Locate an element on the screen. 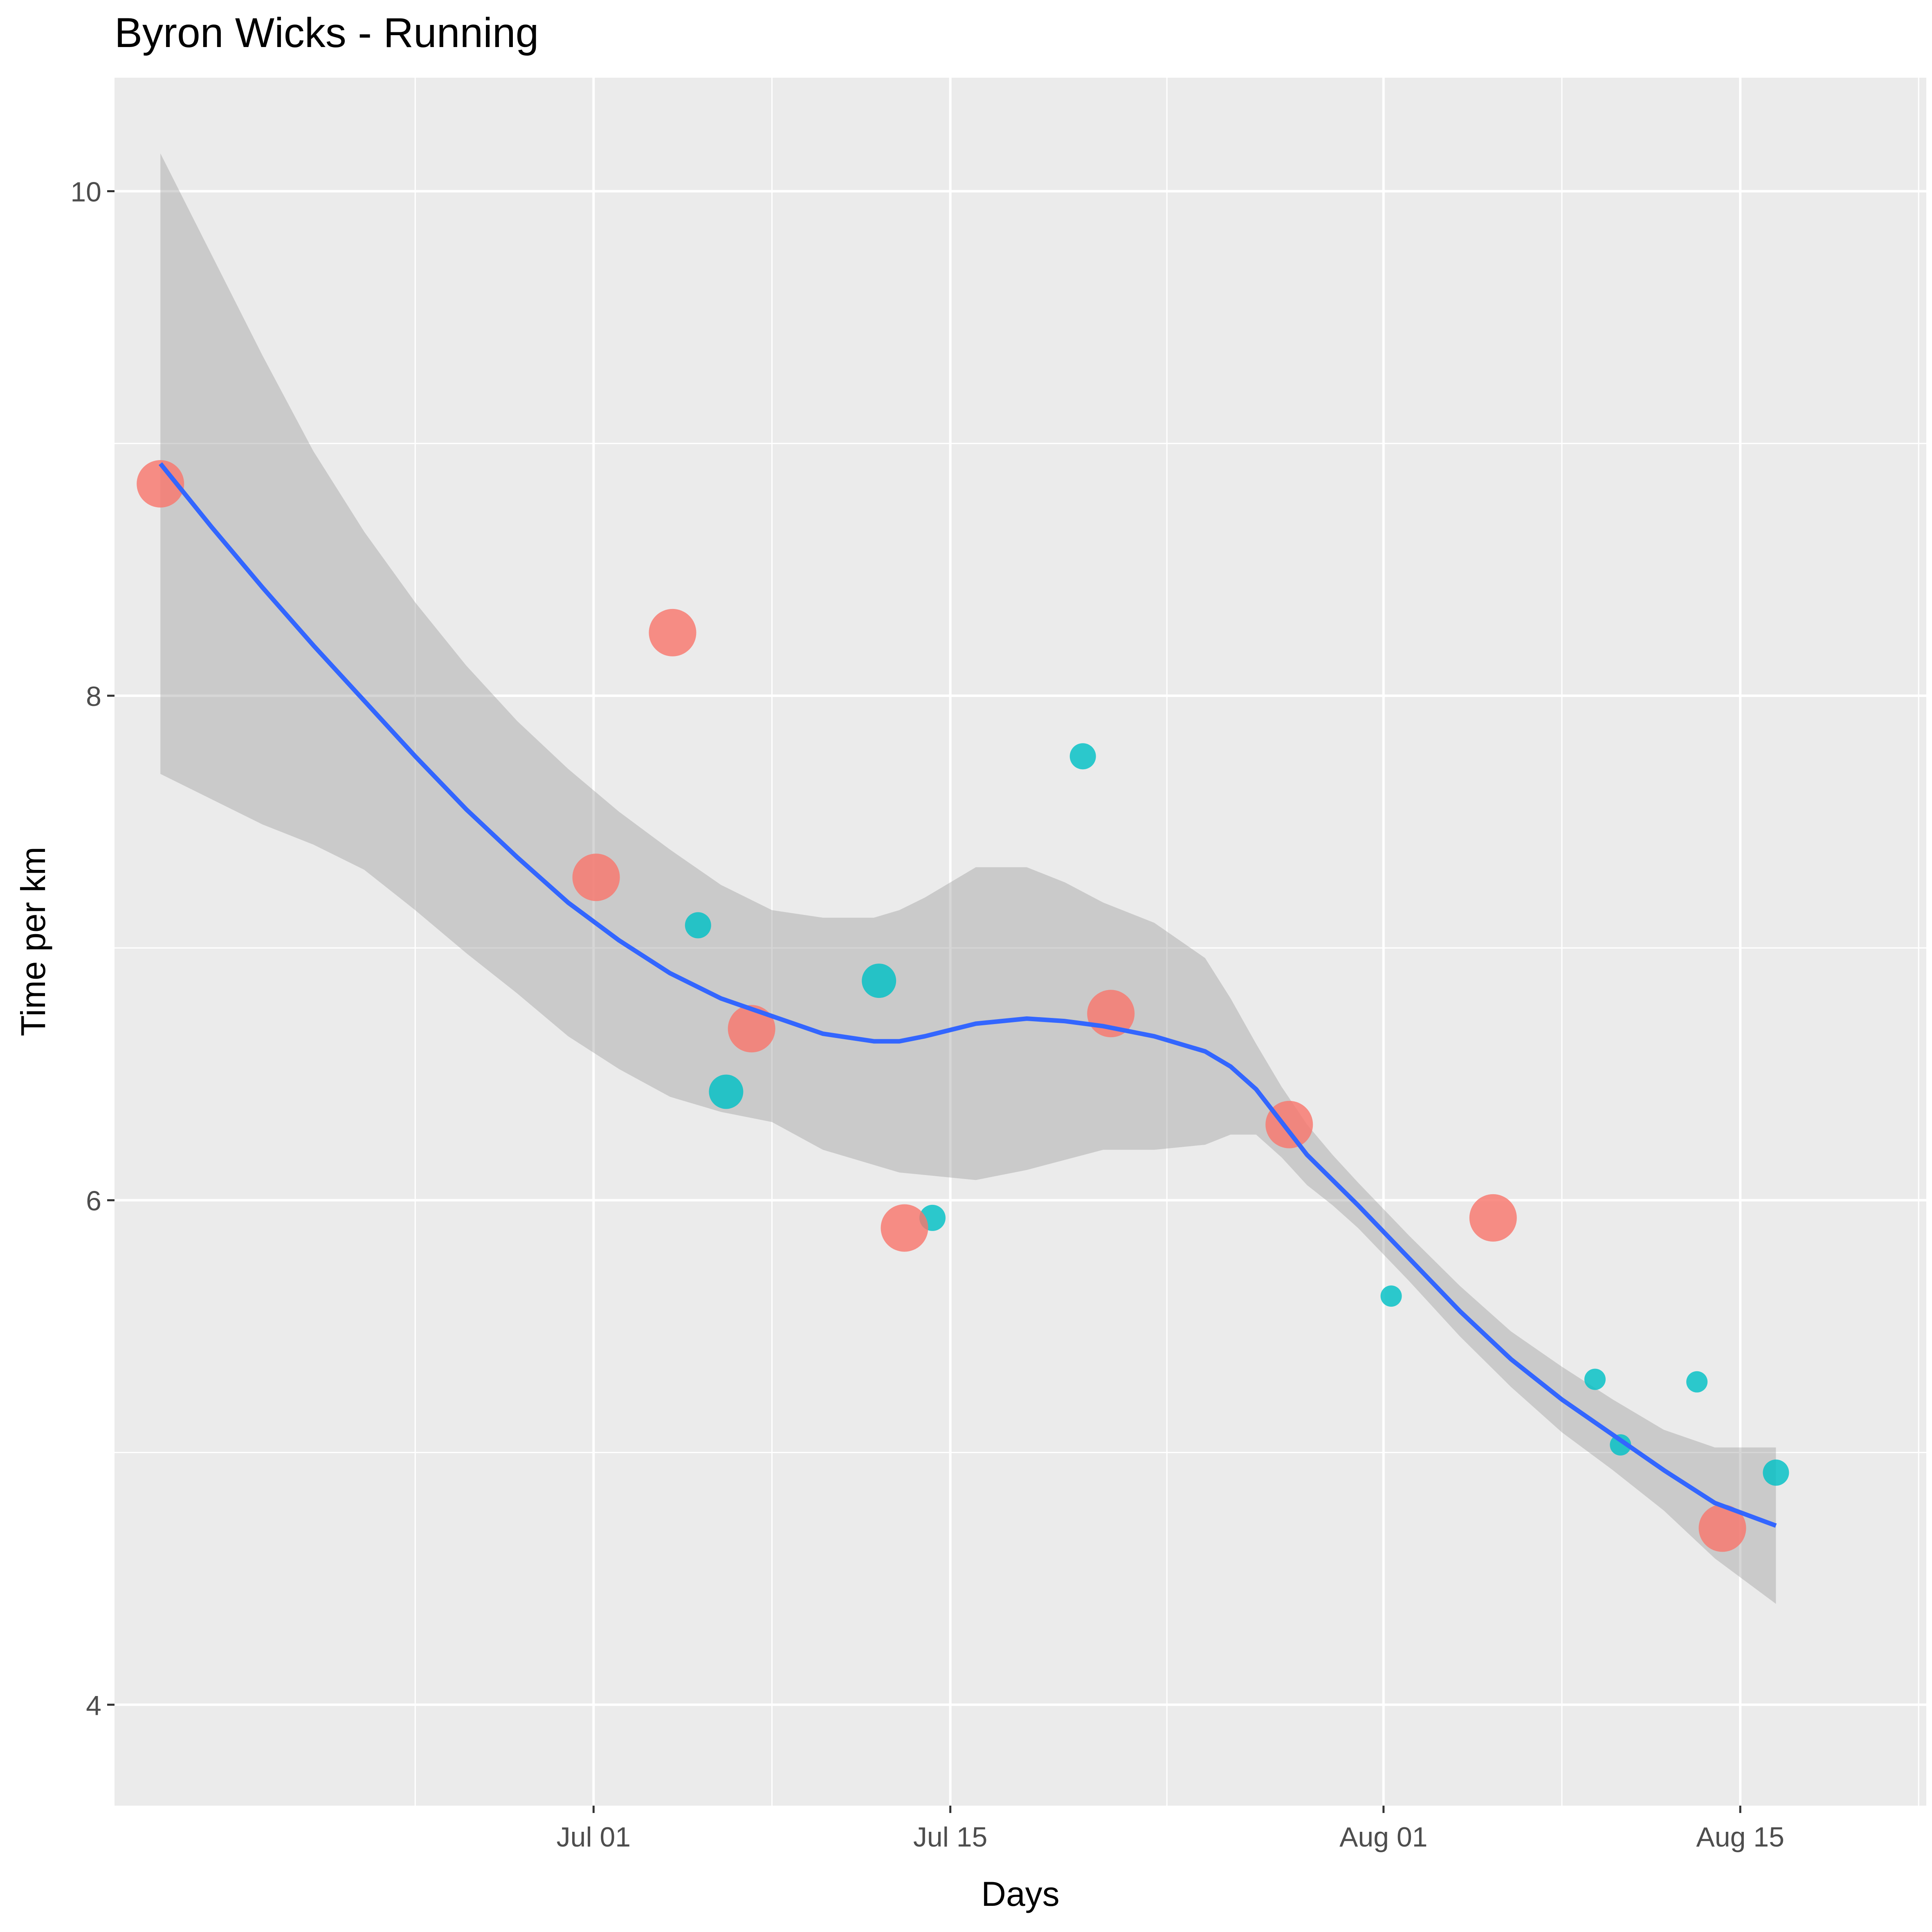 This screenshot has width=1932, height=1932. y-tick-label: 8 is located at coordinates (94, 696).